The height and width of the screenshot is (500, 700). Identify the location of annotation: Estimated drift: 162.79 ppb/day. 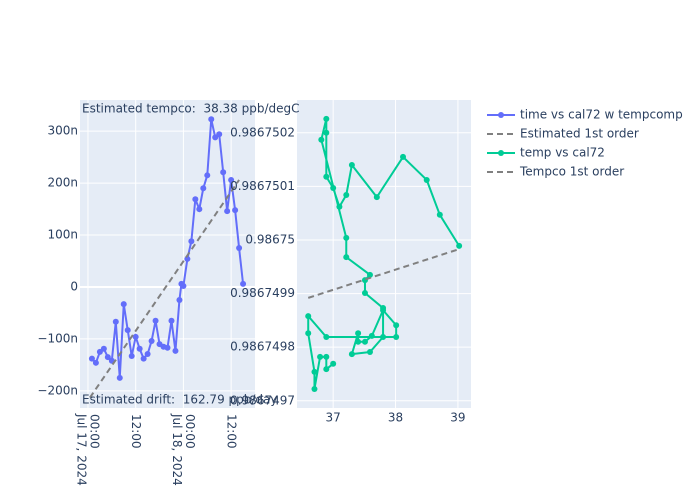
(179, 400).